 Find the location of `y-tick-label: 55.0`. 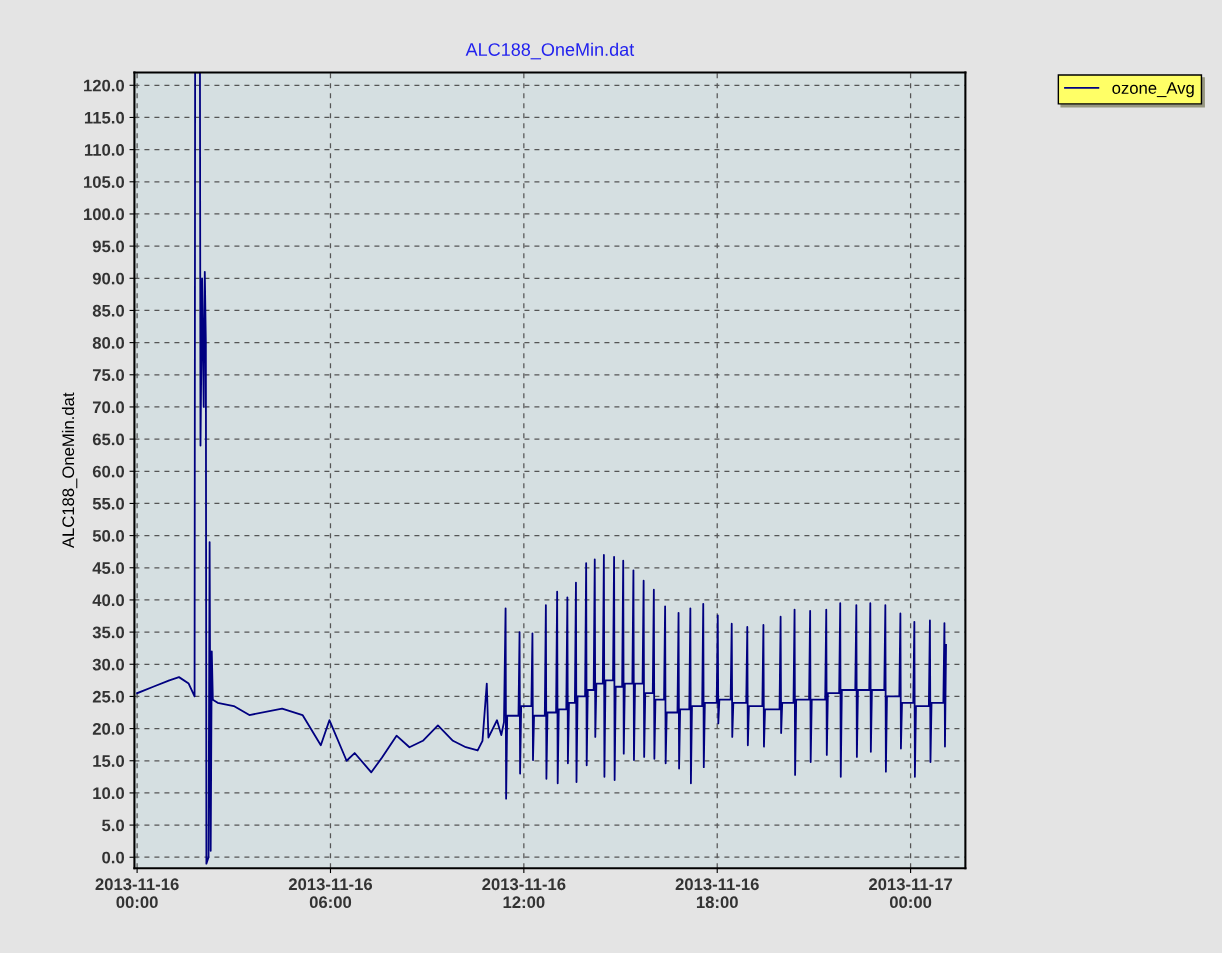

y-tick-label: 55.0 is located at coordinates (108, 503).